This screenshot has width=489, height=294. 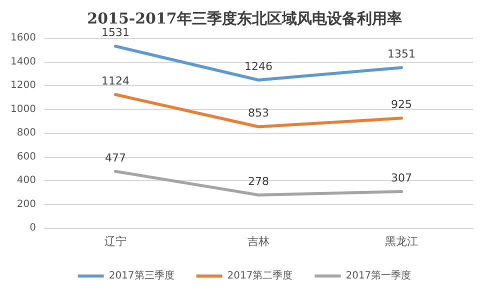 I want to click on y-tick-label: 800, so click(x=26, y=133).